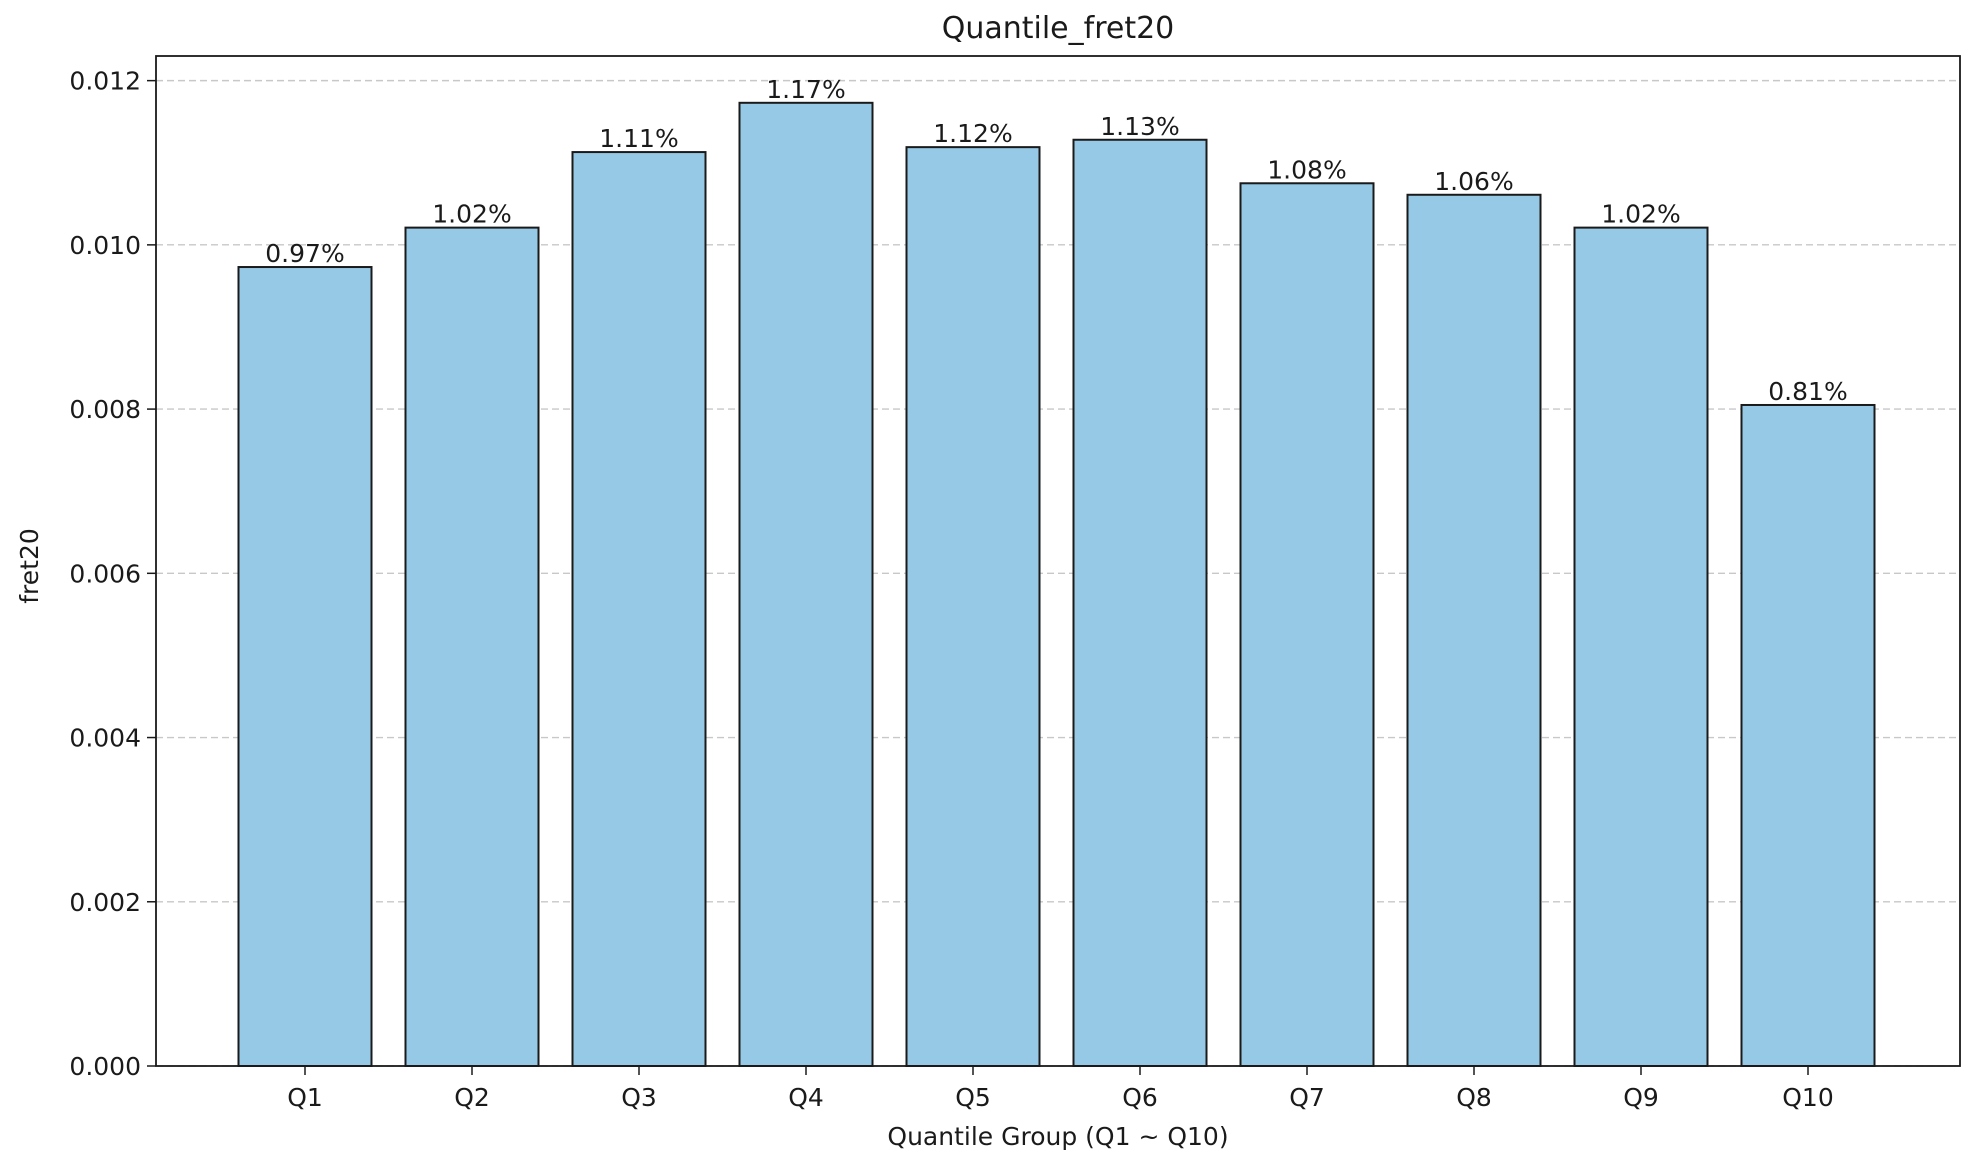 This screenshot has height=1164, width=1974. Describe the element at coordinates (105, 245) in the screenshot. I see `y-tick-label: 0.010` at that location.